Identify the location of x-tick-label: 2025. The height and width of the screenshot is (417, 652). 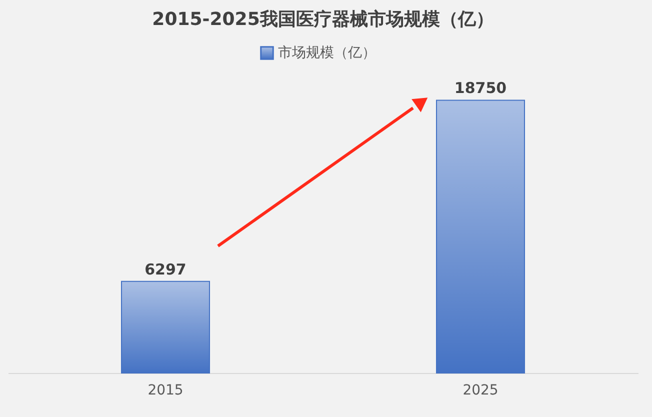
(480, 390).